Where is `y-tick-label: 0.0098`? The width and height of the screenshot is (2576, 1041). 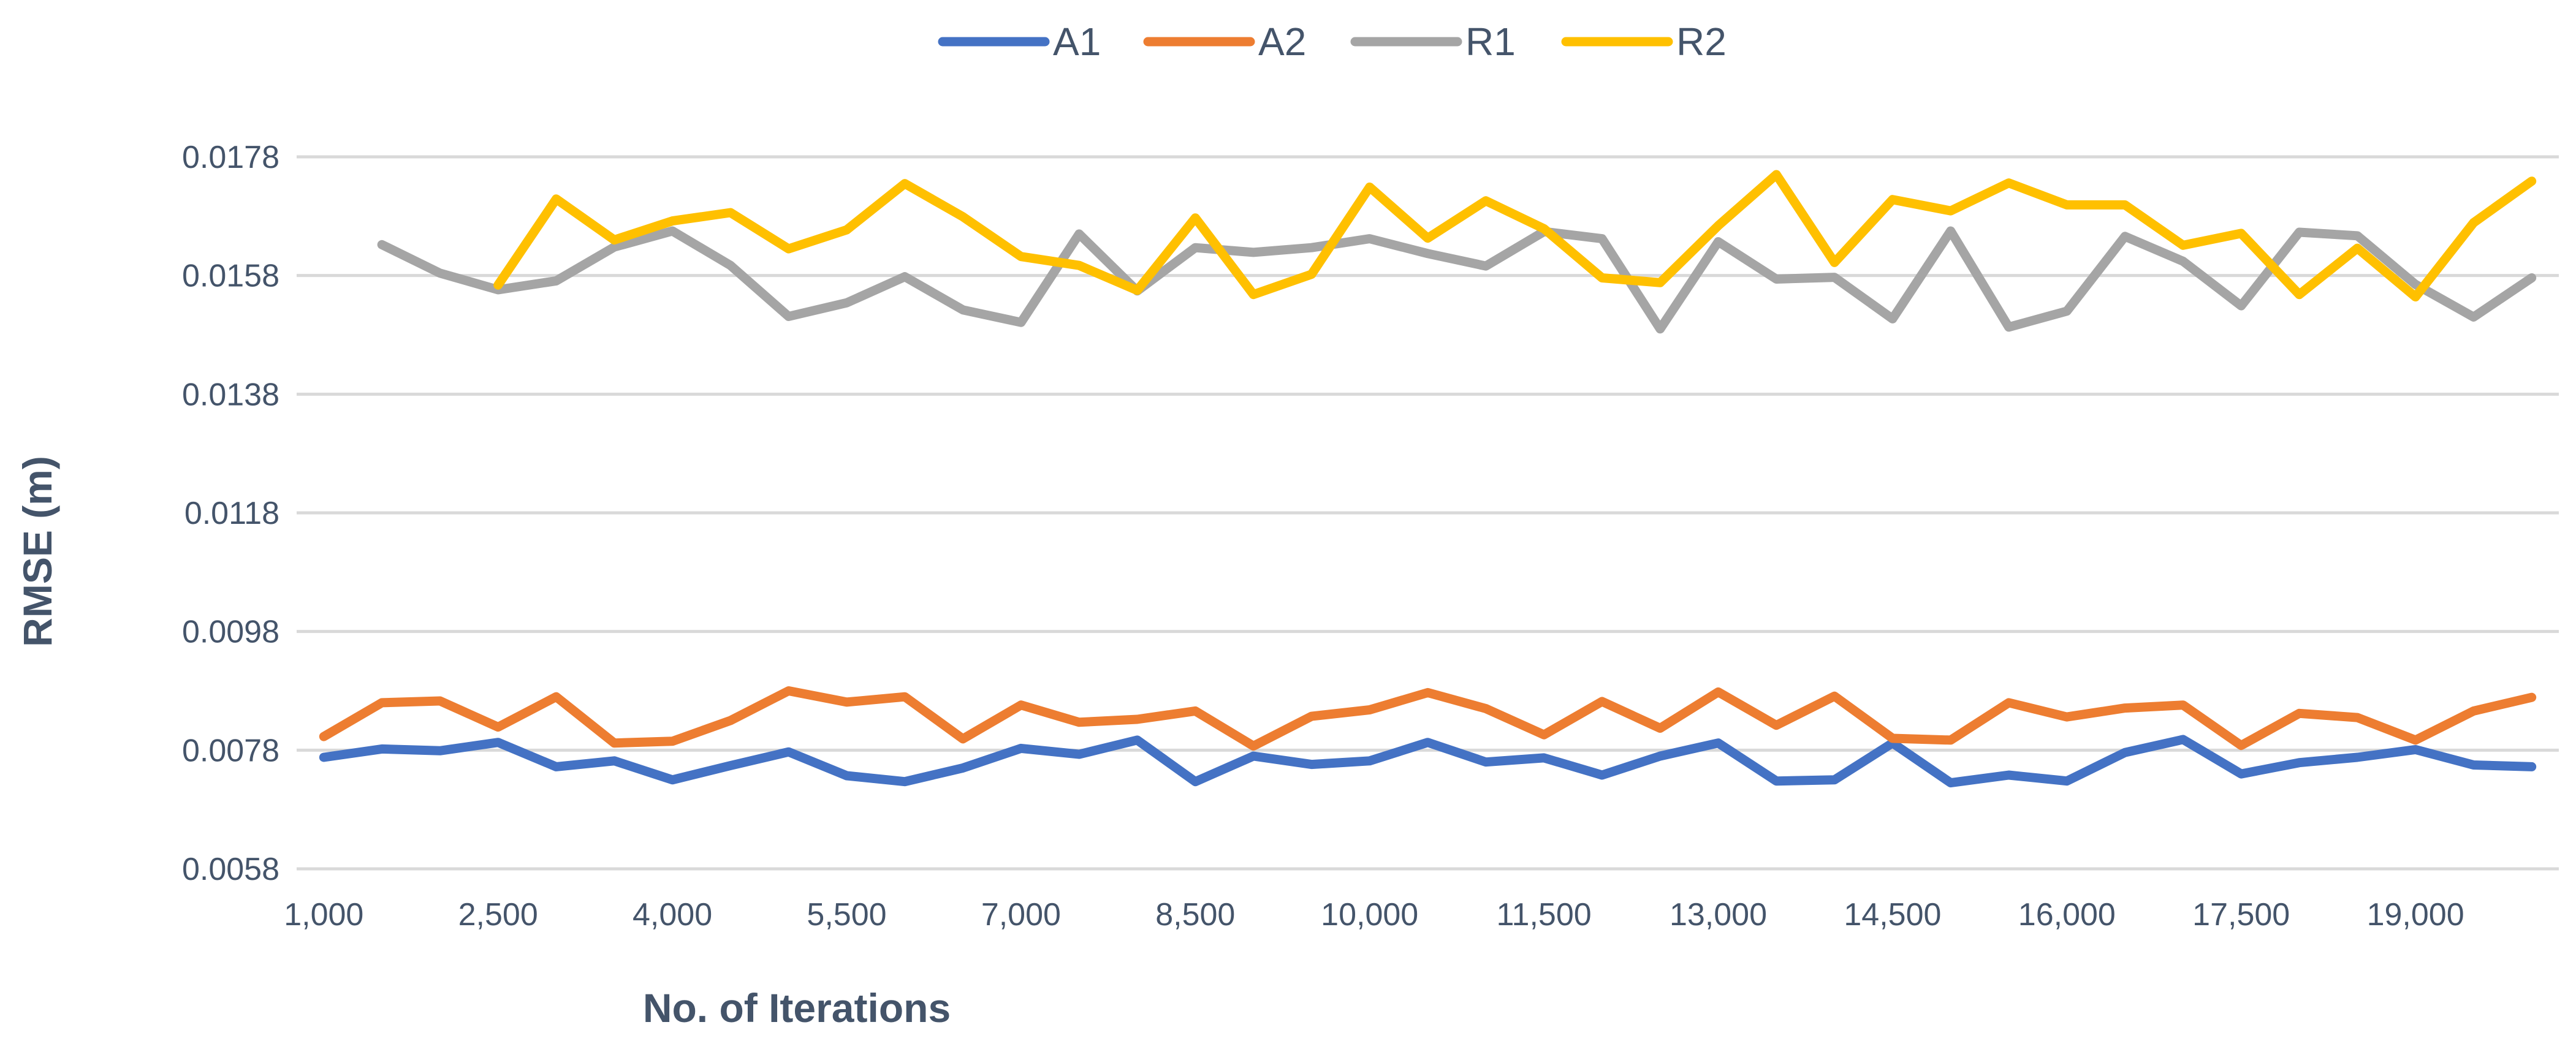 y-tick-label: 0.0098 is located at coordinates (230, 632).